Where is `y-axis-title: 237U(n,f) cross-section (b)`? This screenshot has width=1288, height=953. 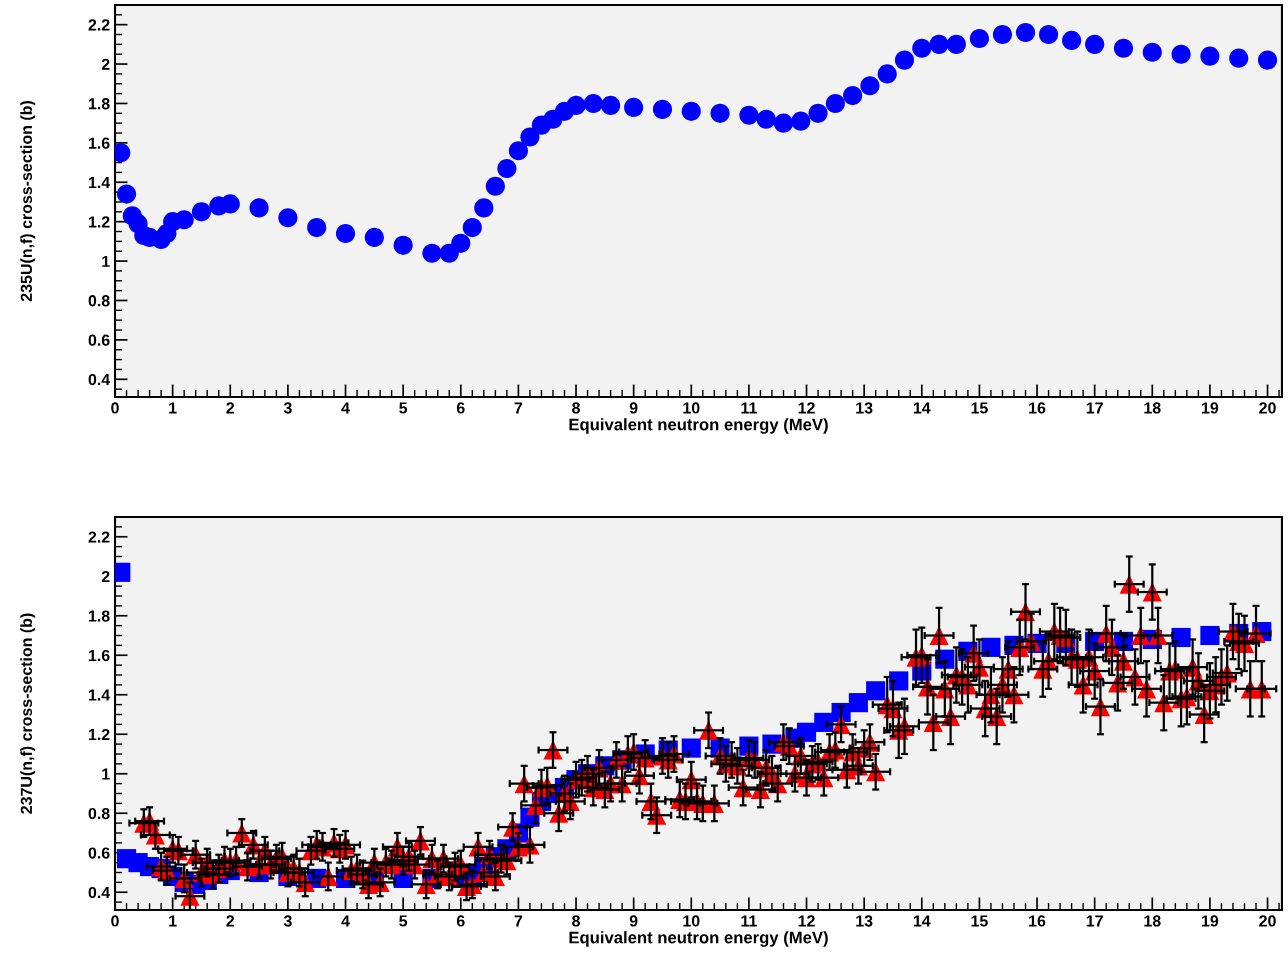 y-axis-title: 237U(n,f) cross-section (b) is located at coordinates (28, 713).